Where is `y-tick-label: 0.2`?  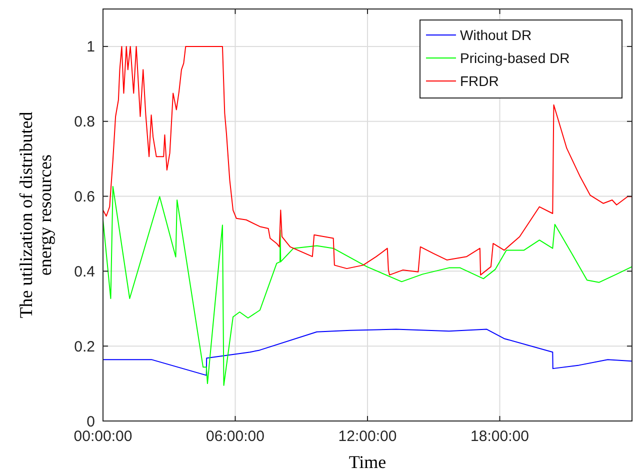
y-tick-label: 0.2 is located at coordinates (84, 347).